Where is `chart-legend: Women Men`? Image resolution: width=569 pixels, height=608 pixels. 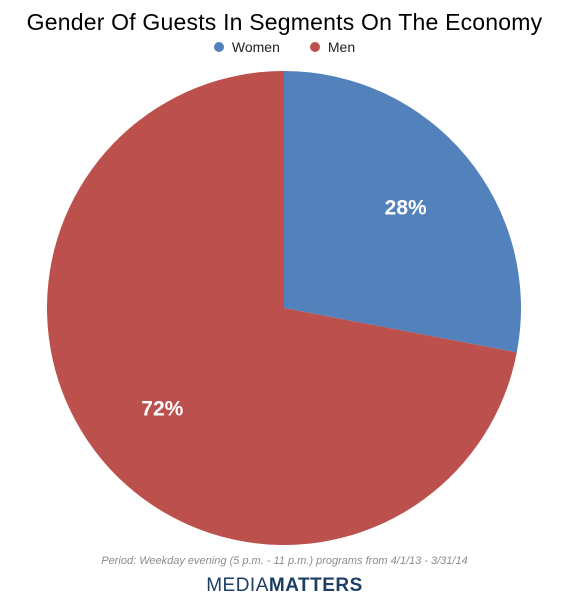 chart-legend: Women Men is located at coordinates (284, 47).